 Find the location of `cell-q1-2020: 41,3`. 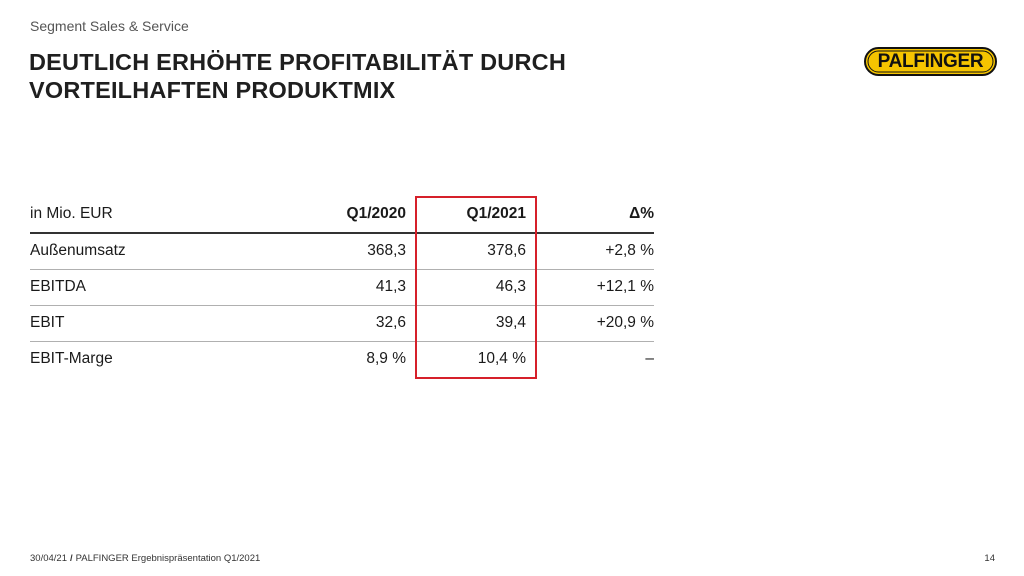

cell-q1-2020: 41,3 is located at coordinates (362, 287).